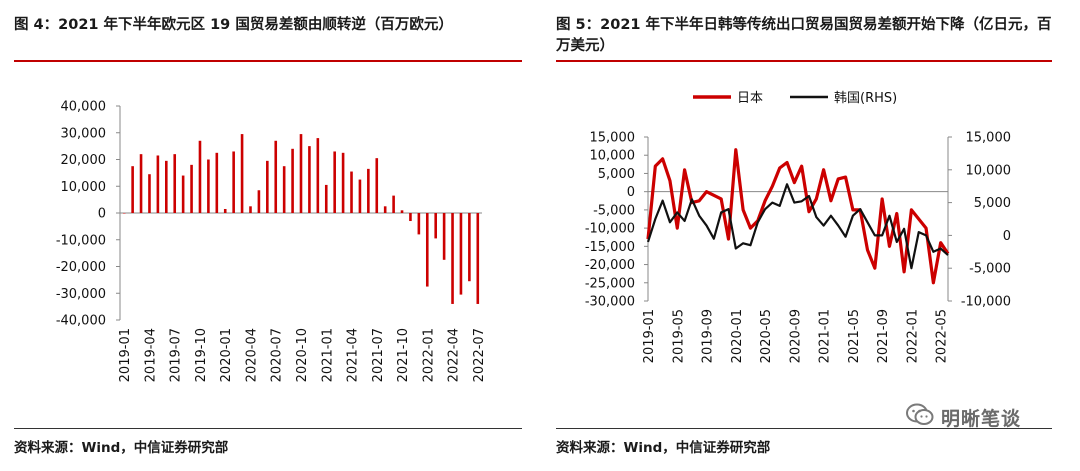 This screenshot has width=1080, height=471. What do you see at coordinates (150, 355) in the screenshot?
I see `x-tick-label: 2019-04` at bounding box center [150, 355].